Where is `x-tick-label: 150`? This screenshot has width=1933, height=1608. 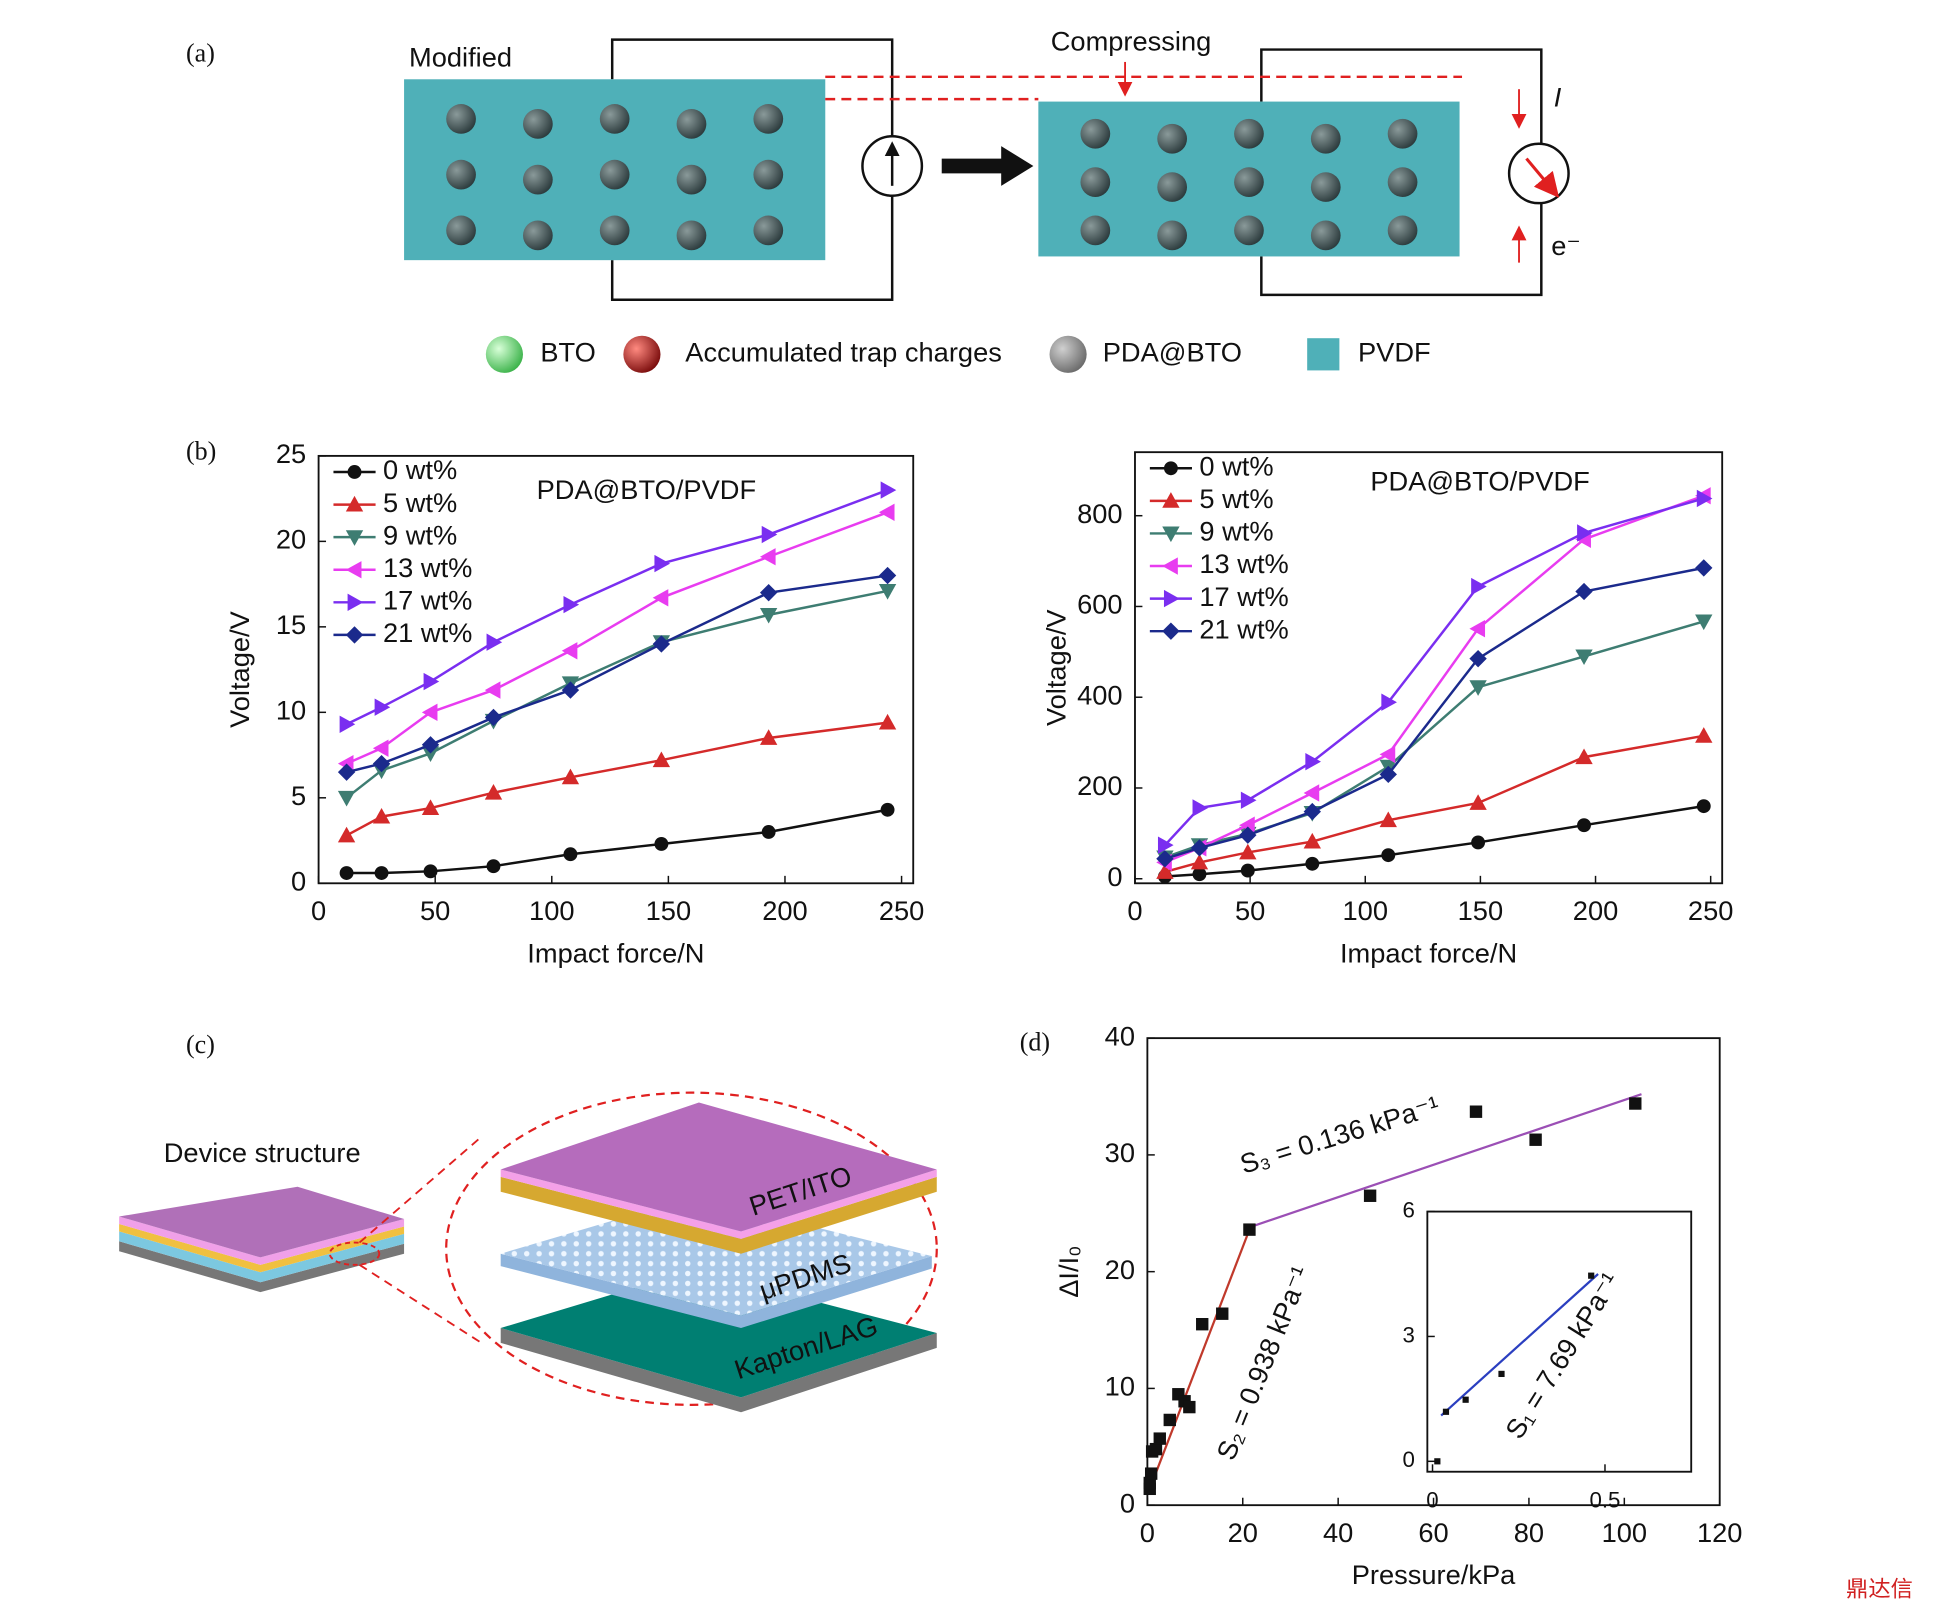
x-tick-label: 150 is located at coordinates (668, 910).